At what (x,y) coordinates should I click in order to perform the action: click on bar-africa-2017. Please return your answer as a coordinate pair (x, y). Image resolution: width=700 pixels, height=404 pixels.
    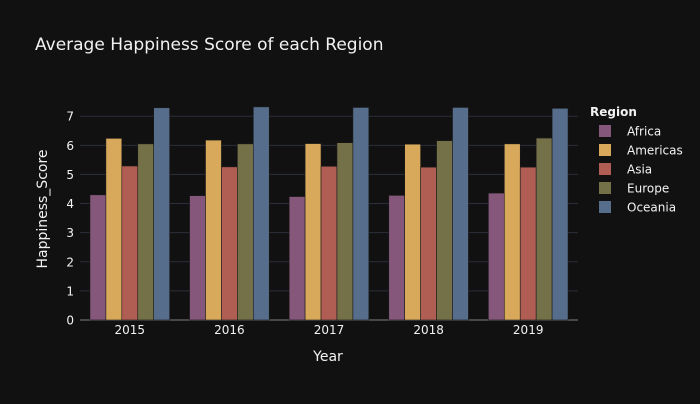
    Looking at the image, I should click on (297, 258).